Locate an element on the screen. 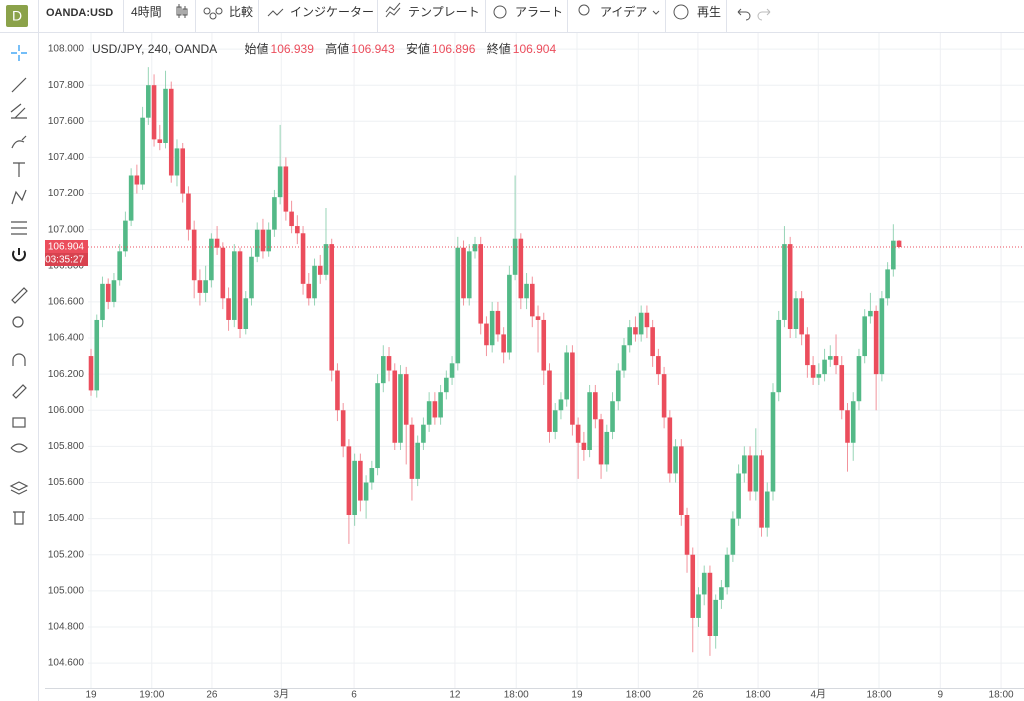 The image size is (1024, 701). ruler-tool is located at coordinates (19, 295).